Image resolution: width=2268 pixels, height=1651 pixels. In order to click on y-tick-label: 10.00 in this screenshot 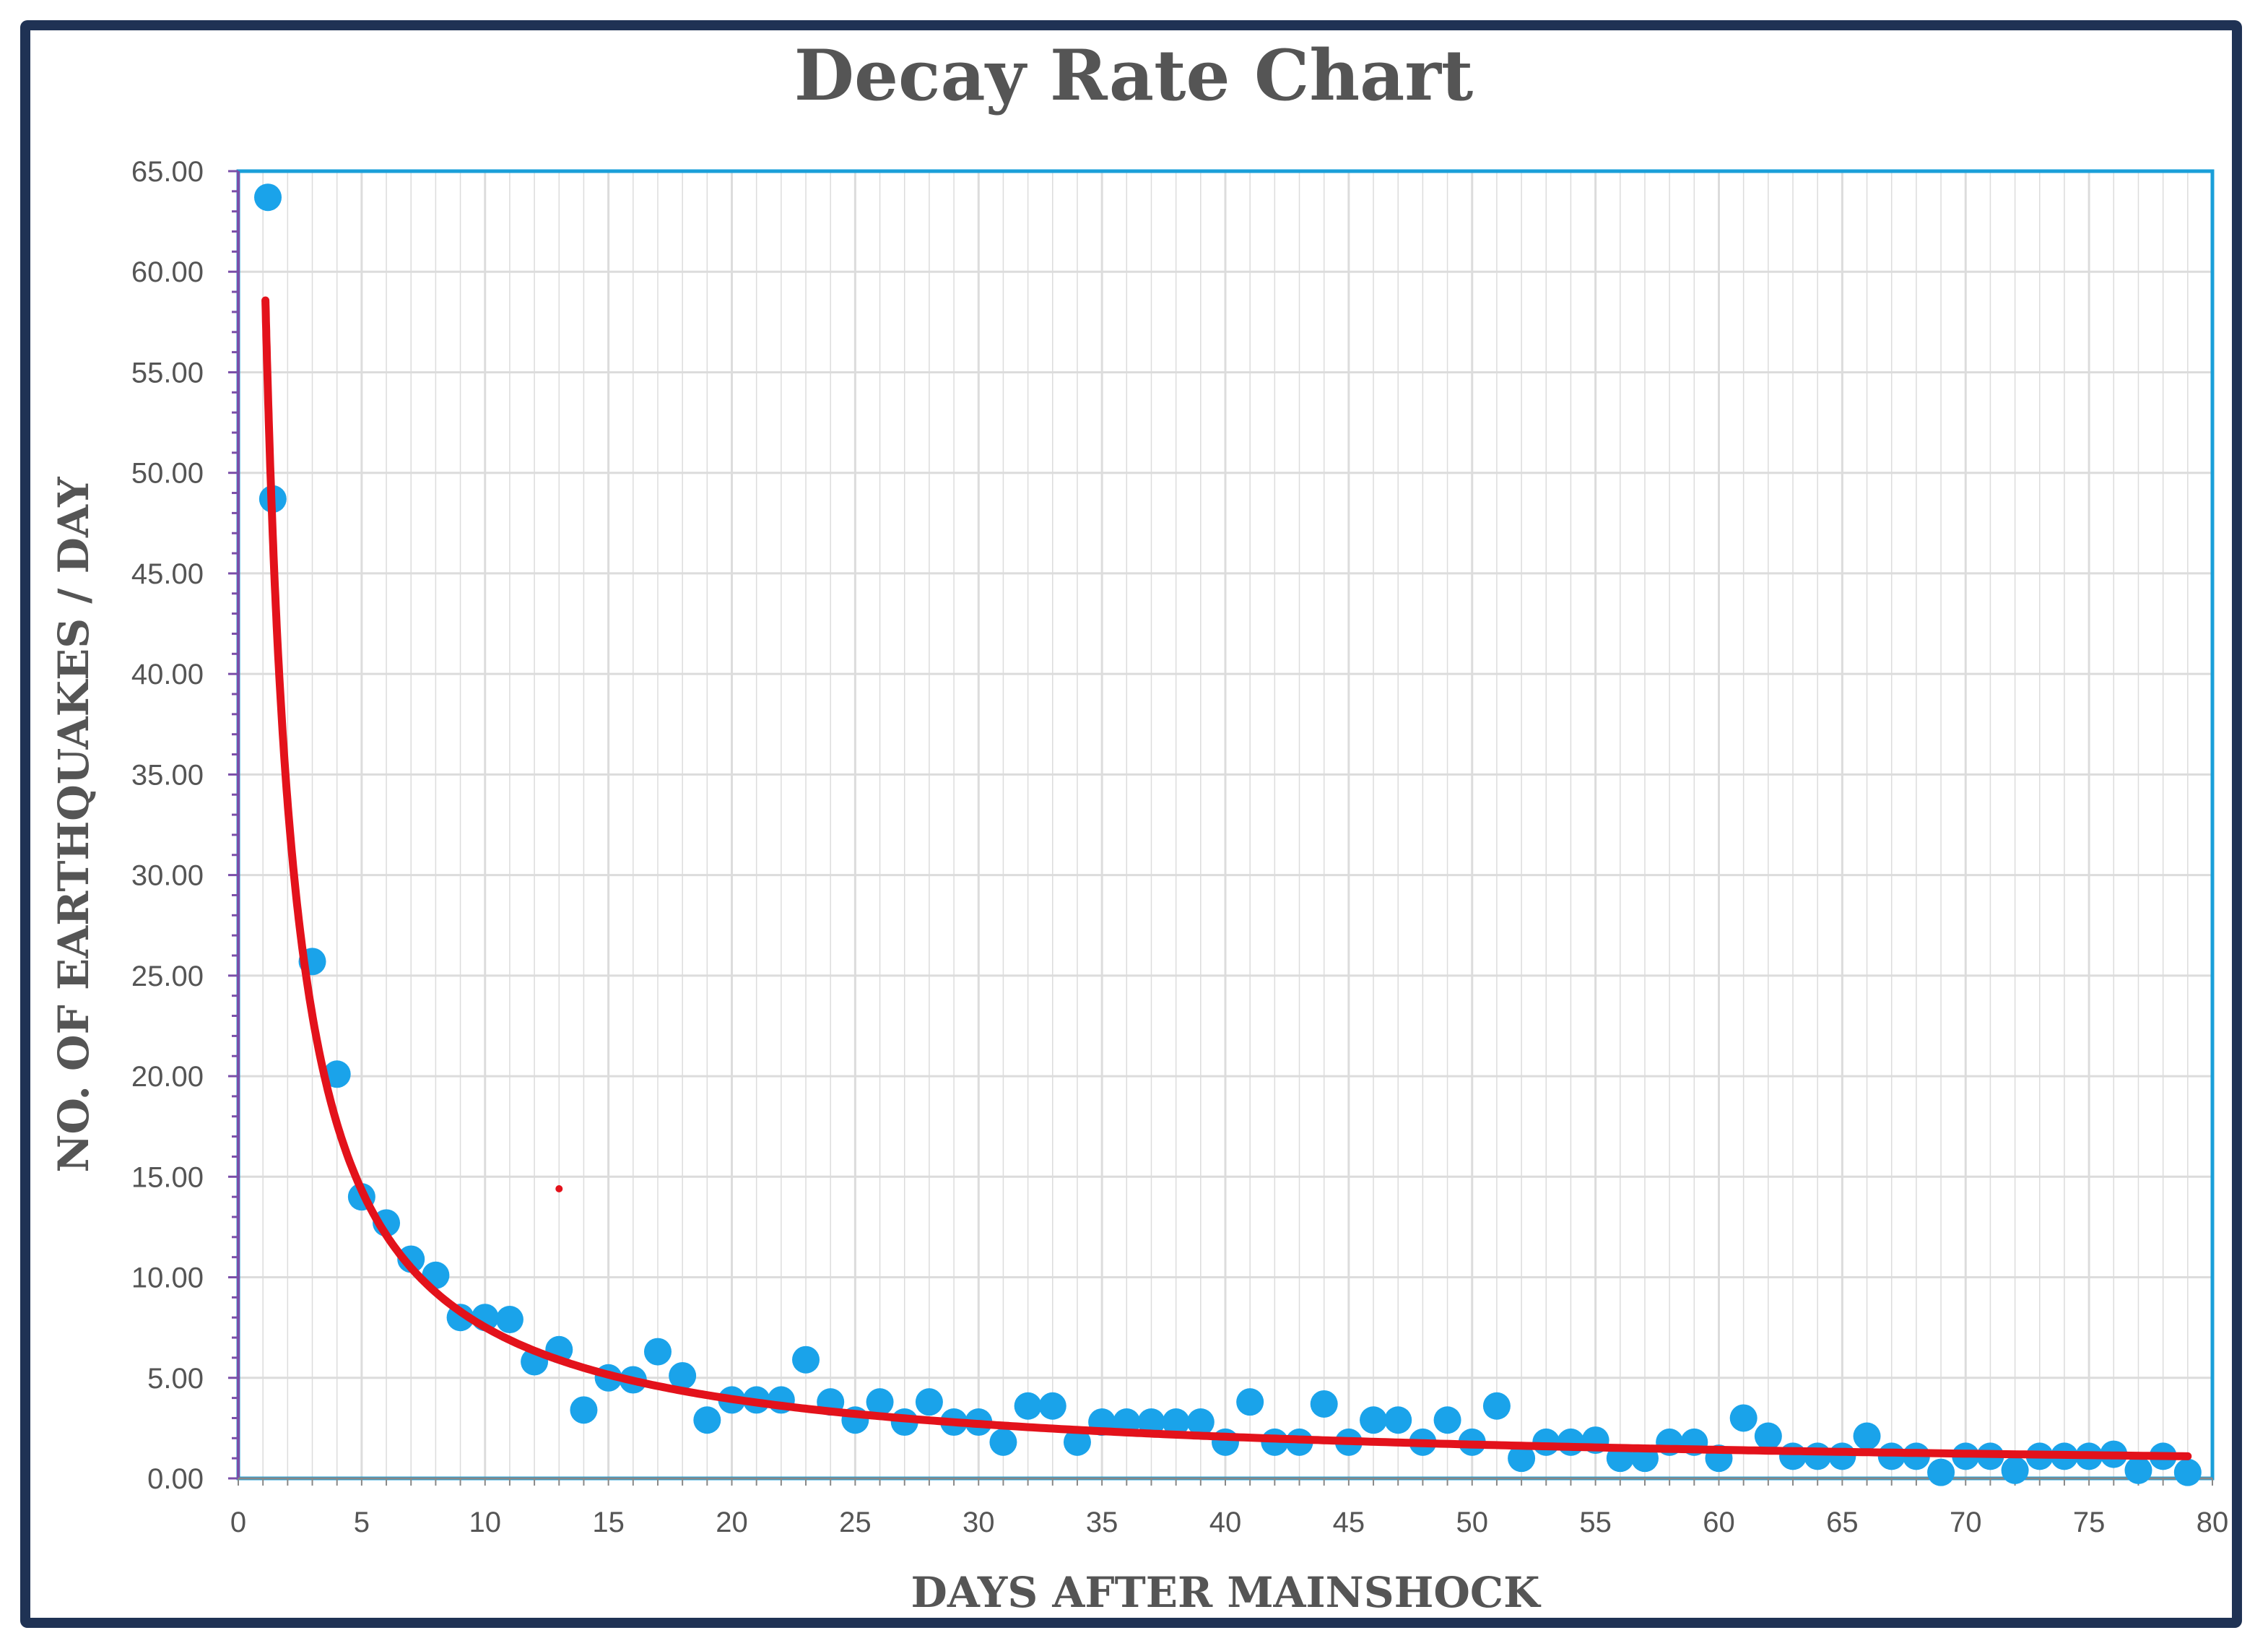, I will do `click(167, 1278)`.